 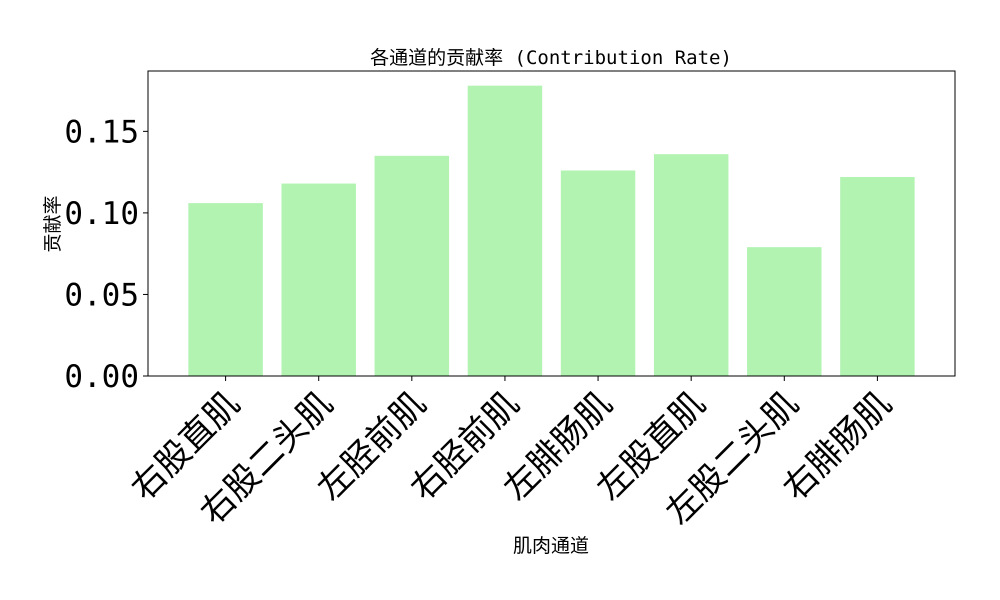 I want to click on chart-title: 各通道的贡献率 (Contribution Rate), so click(x=551, y=58).